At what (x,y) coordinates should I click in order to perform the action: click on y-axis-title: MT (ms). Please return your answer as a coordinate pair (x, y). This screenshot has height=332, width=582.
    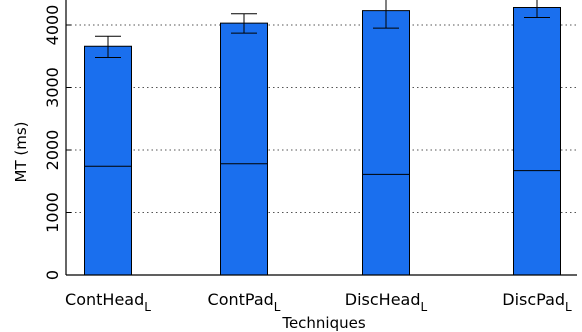
    Looking at the image, I should click on (21, 151).